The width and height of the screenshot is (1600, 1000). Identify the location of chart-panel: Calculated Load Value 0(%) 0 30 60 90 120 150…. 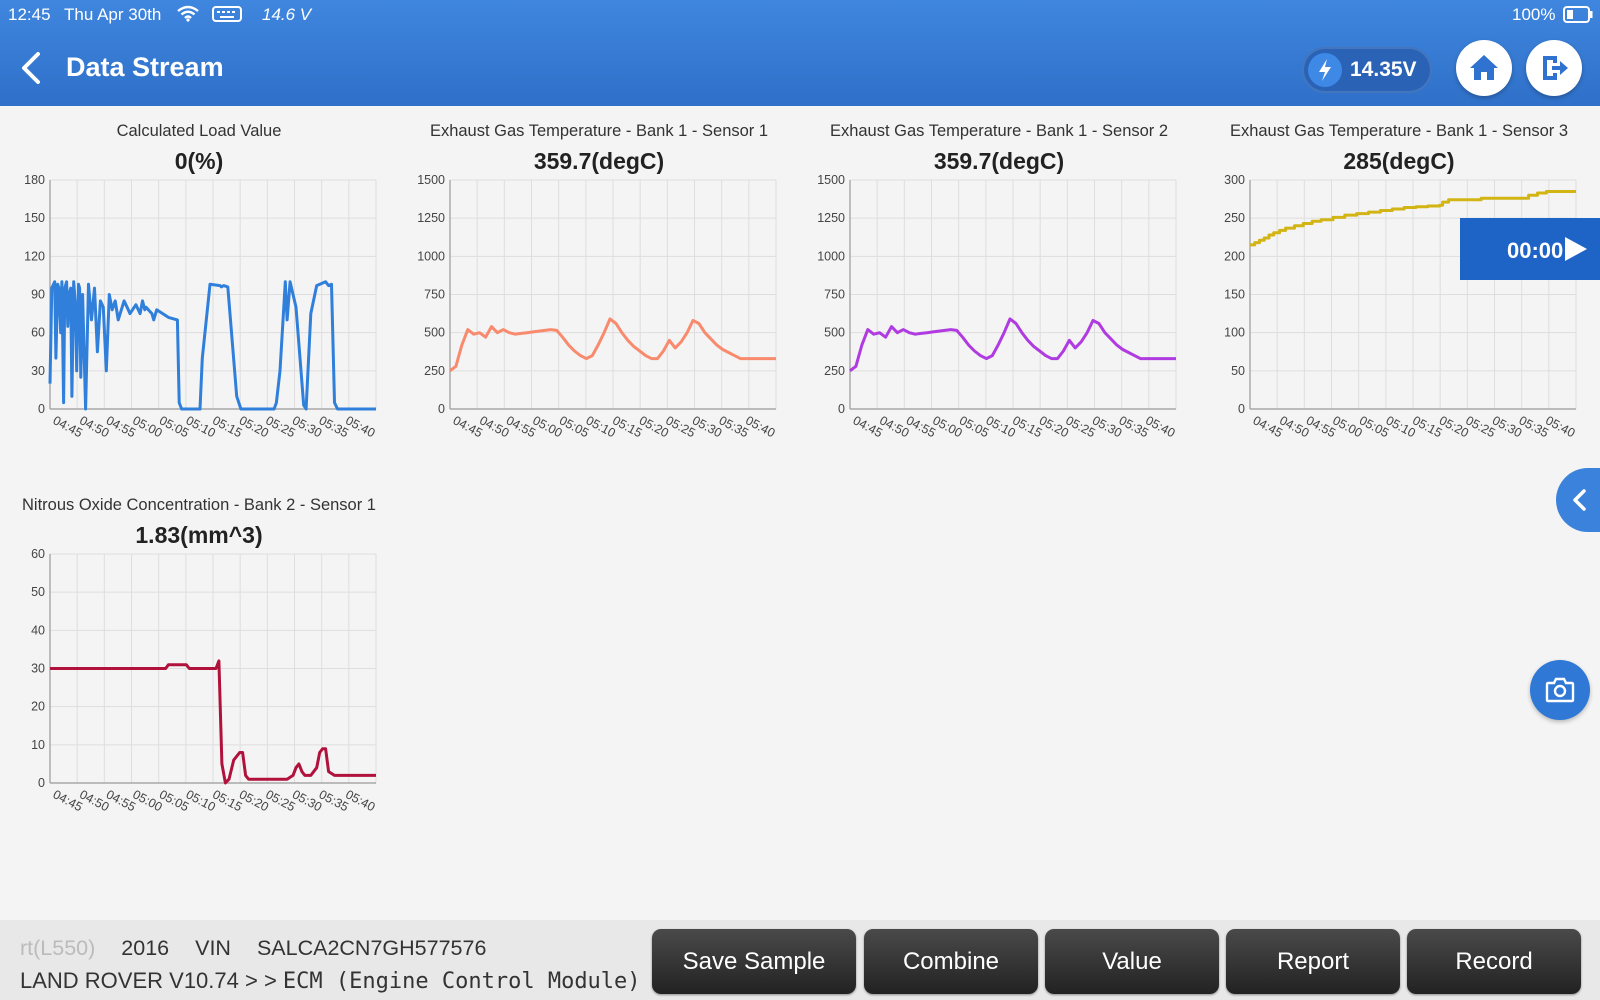
(199, 302).